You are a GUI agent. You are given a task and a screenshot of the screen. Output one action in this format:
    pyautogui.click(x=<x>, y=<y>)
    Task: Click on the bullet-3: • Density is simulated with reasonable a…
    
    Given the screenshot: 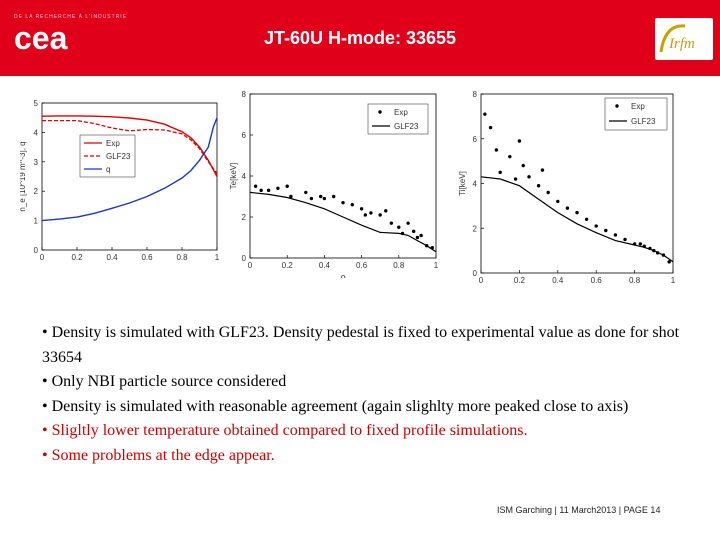 What is the action you would take?
    pyautogui.click(x=335, y=406)
    